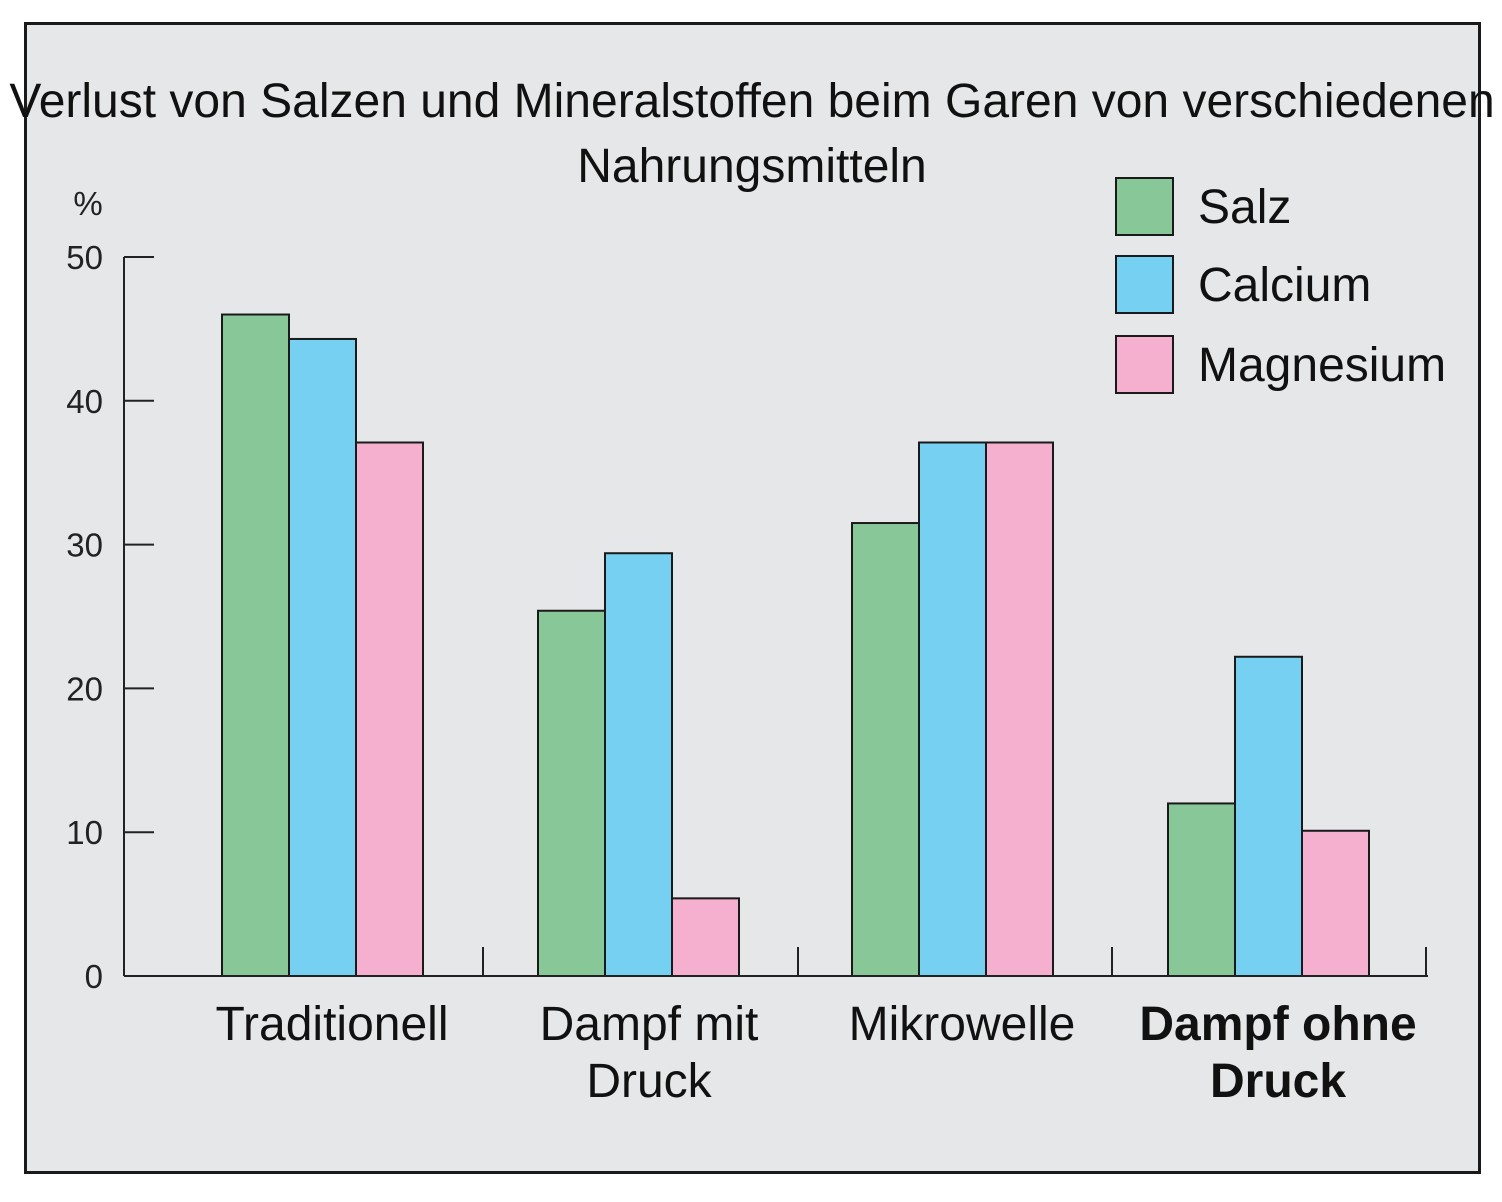 The width and height of the screenshot is (1502, 1202). Describe the element at coordinates (1322, 365) in the screenshot. I see `legend-label-magnesium: Magnesium` at that location.